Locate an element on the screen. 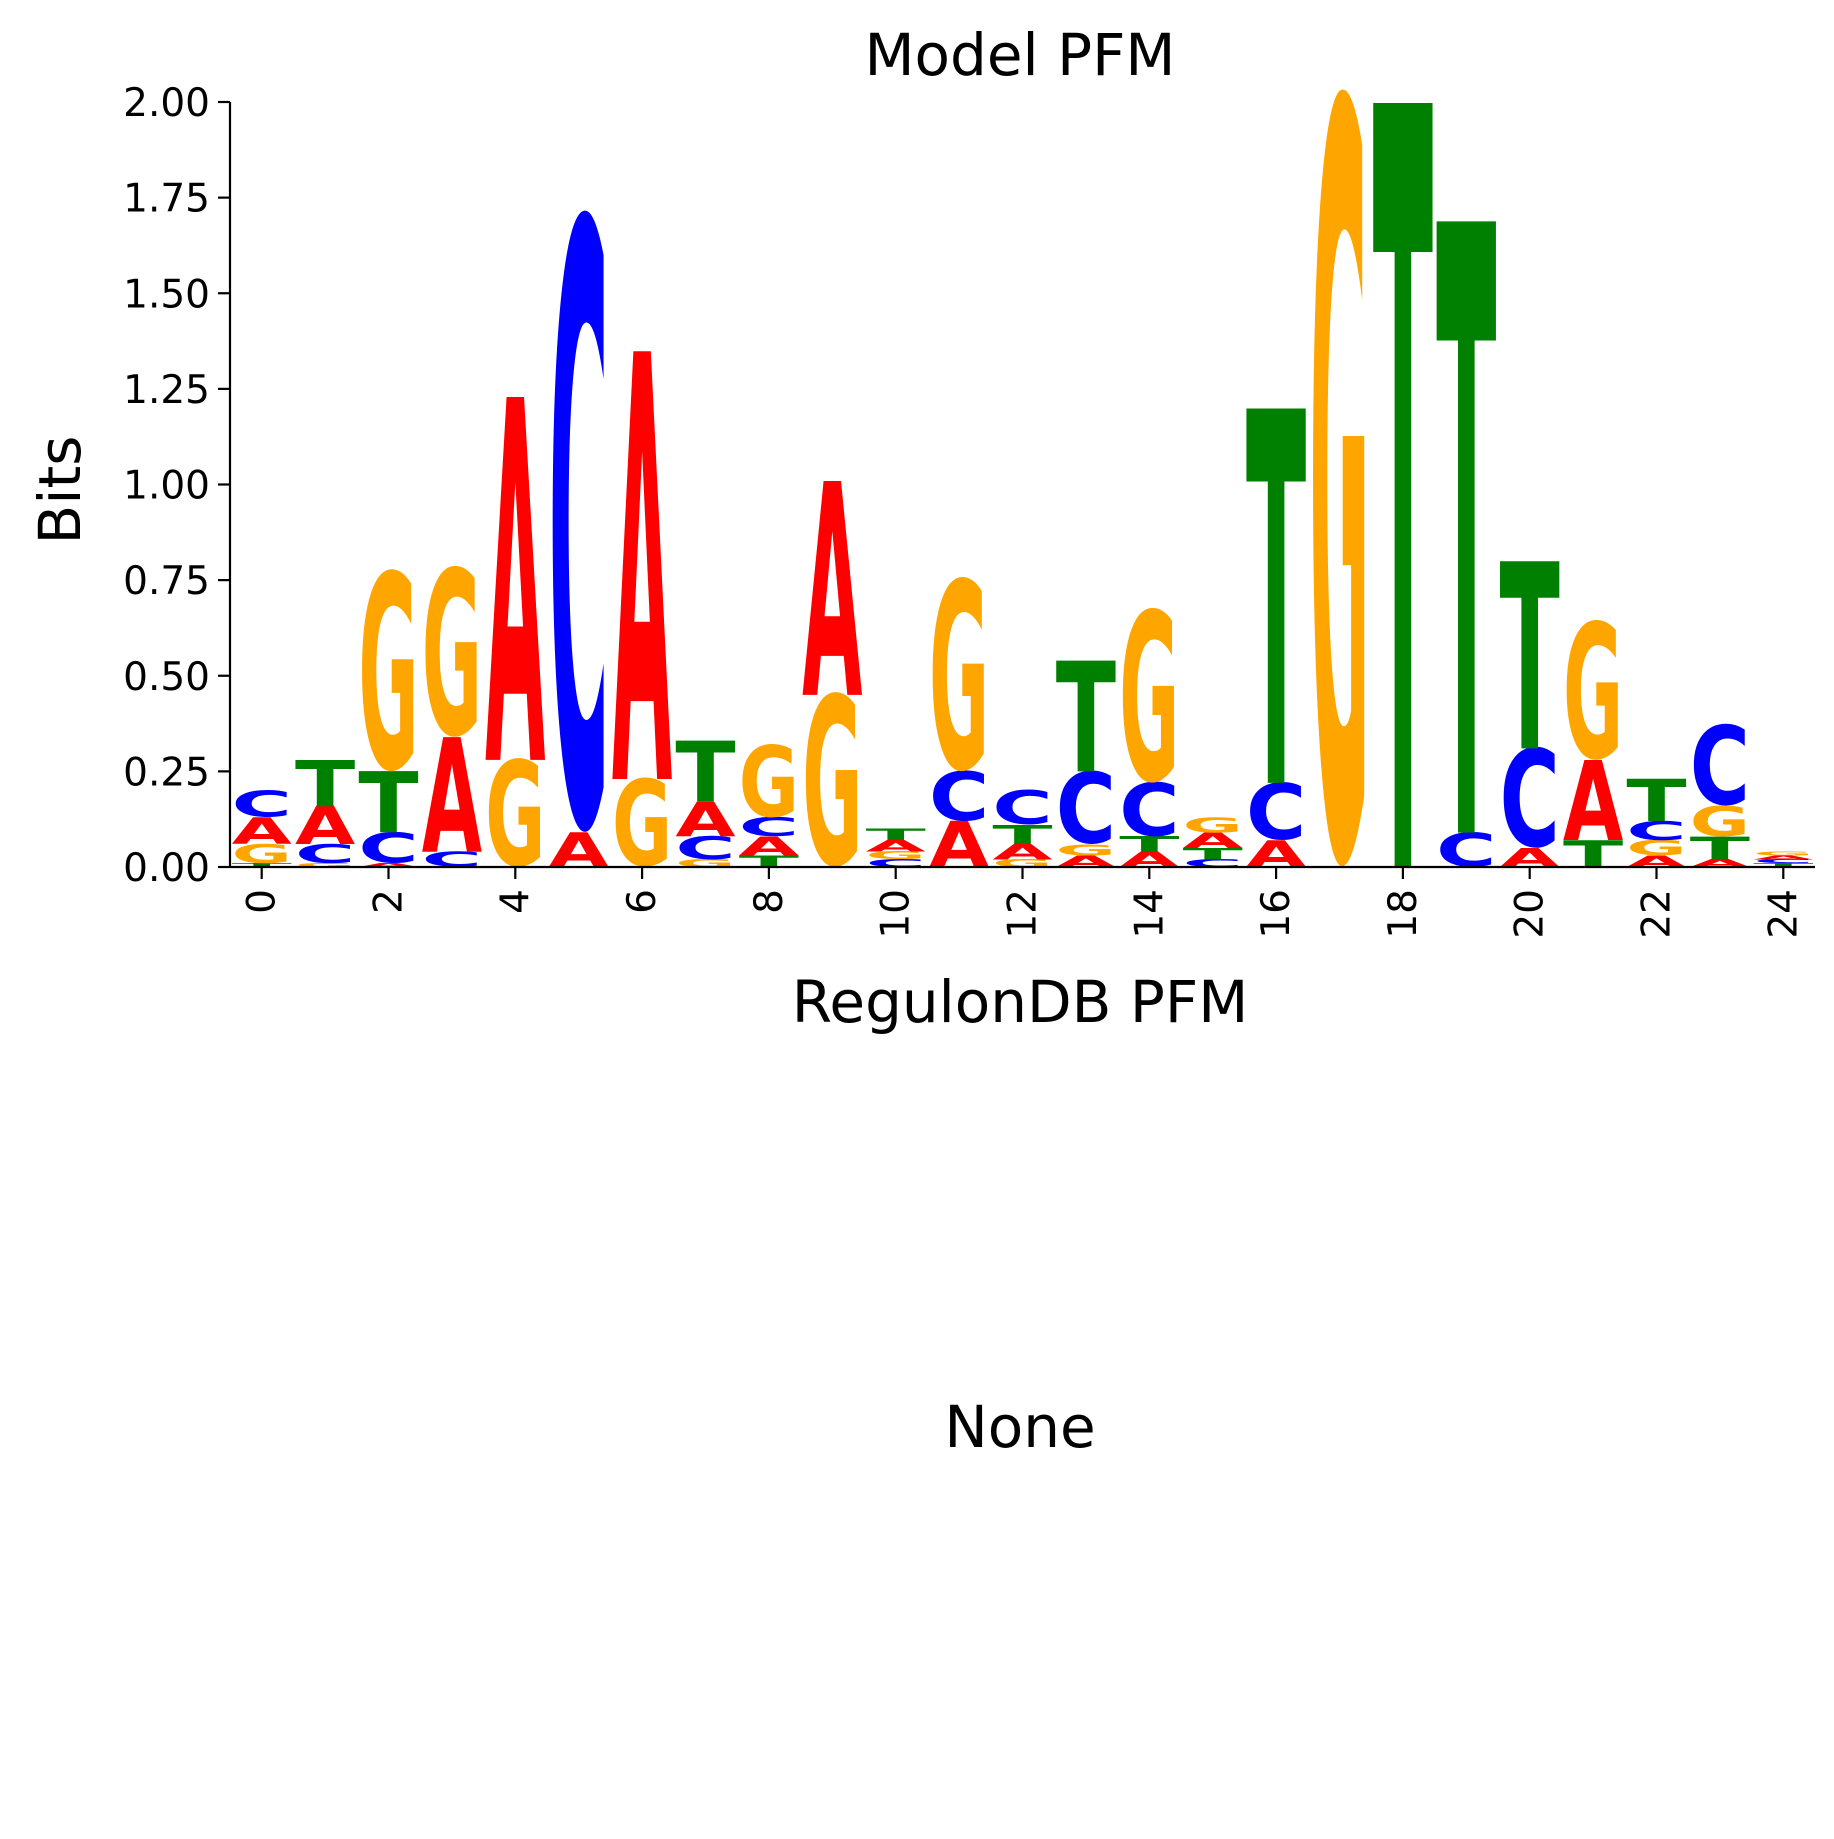  logo-letter-C-pos-13: C is located at coordinates (1086, 810).